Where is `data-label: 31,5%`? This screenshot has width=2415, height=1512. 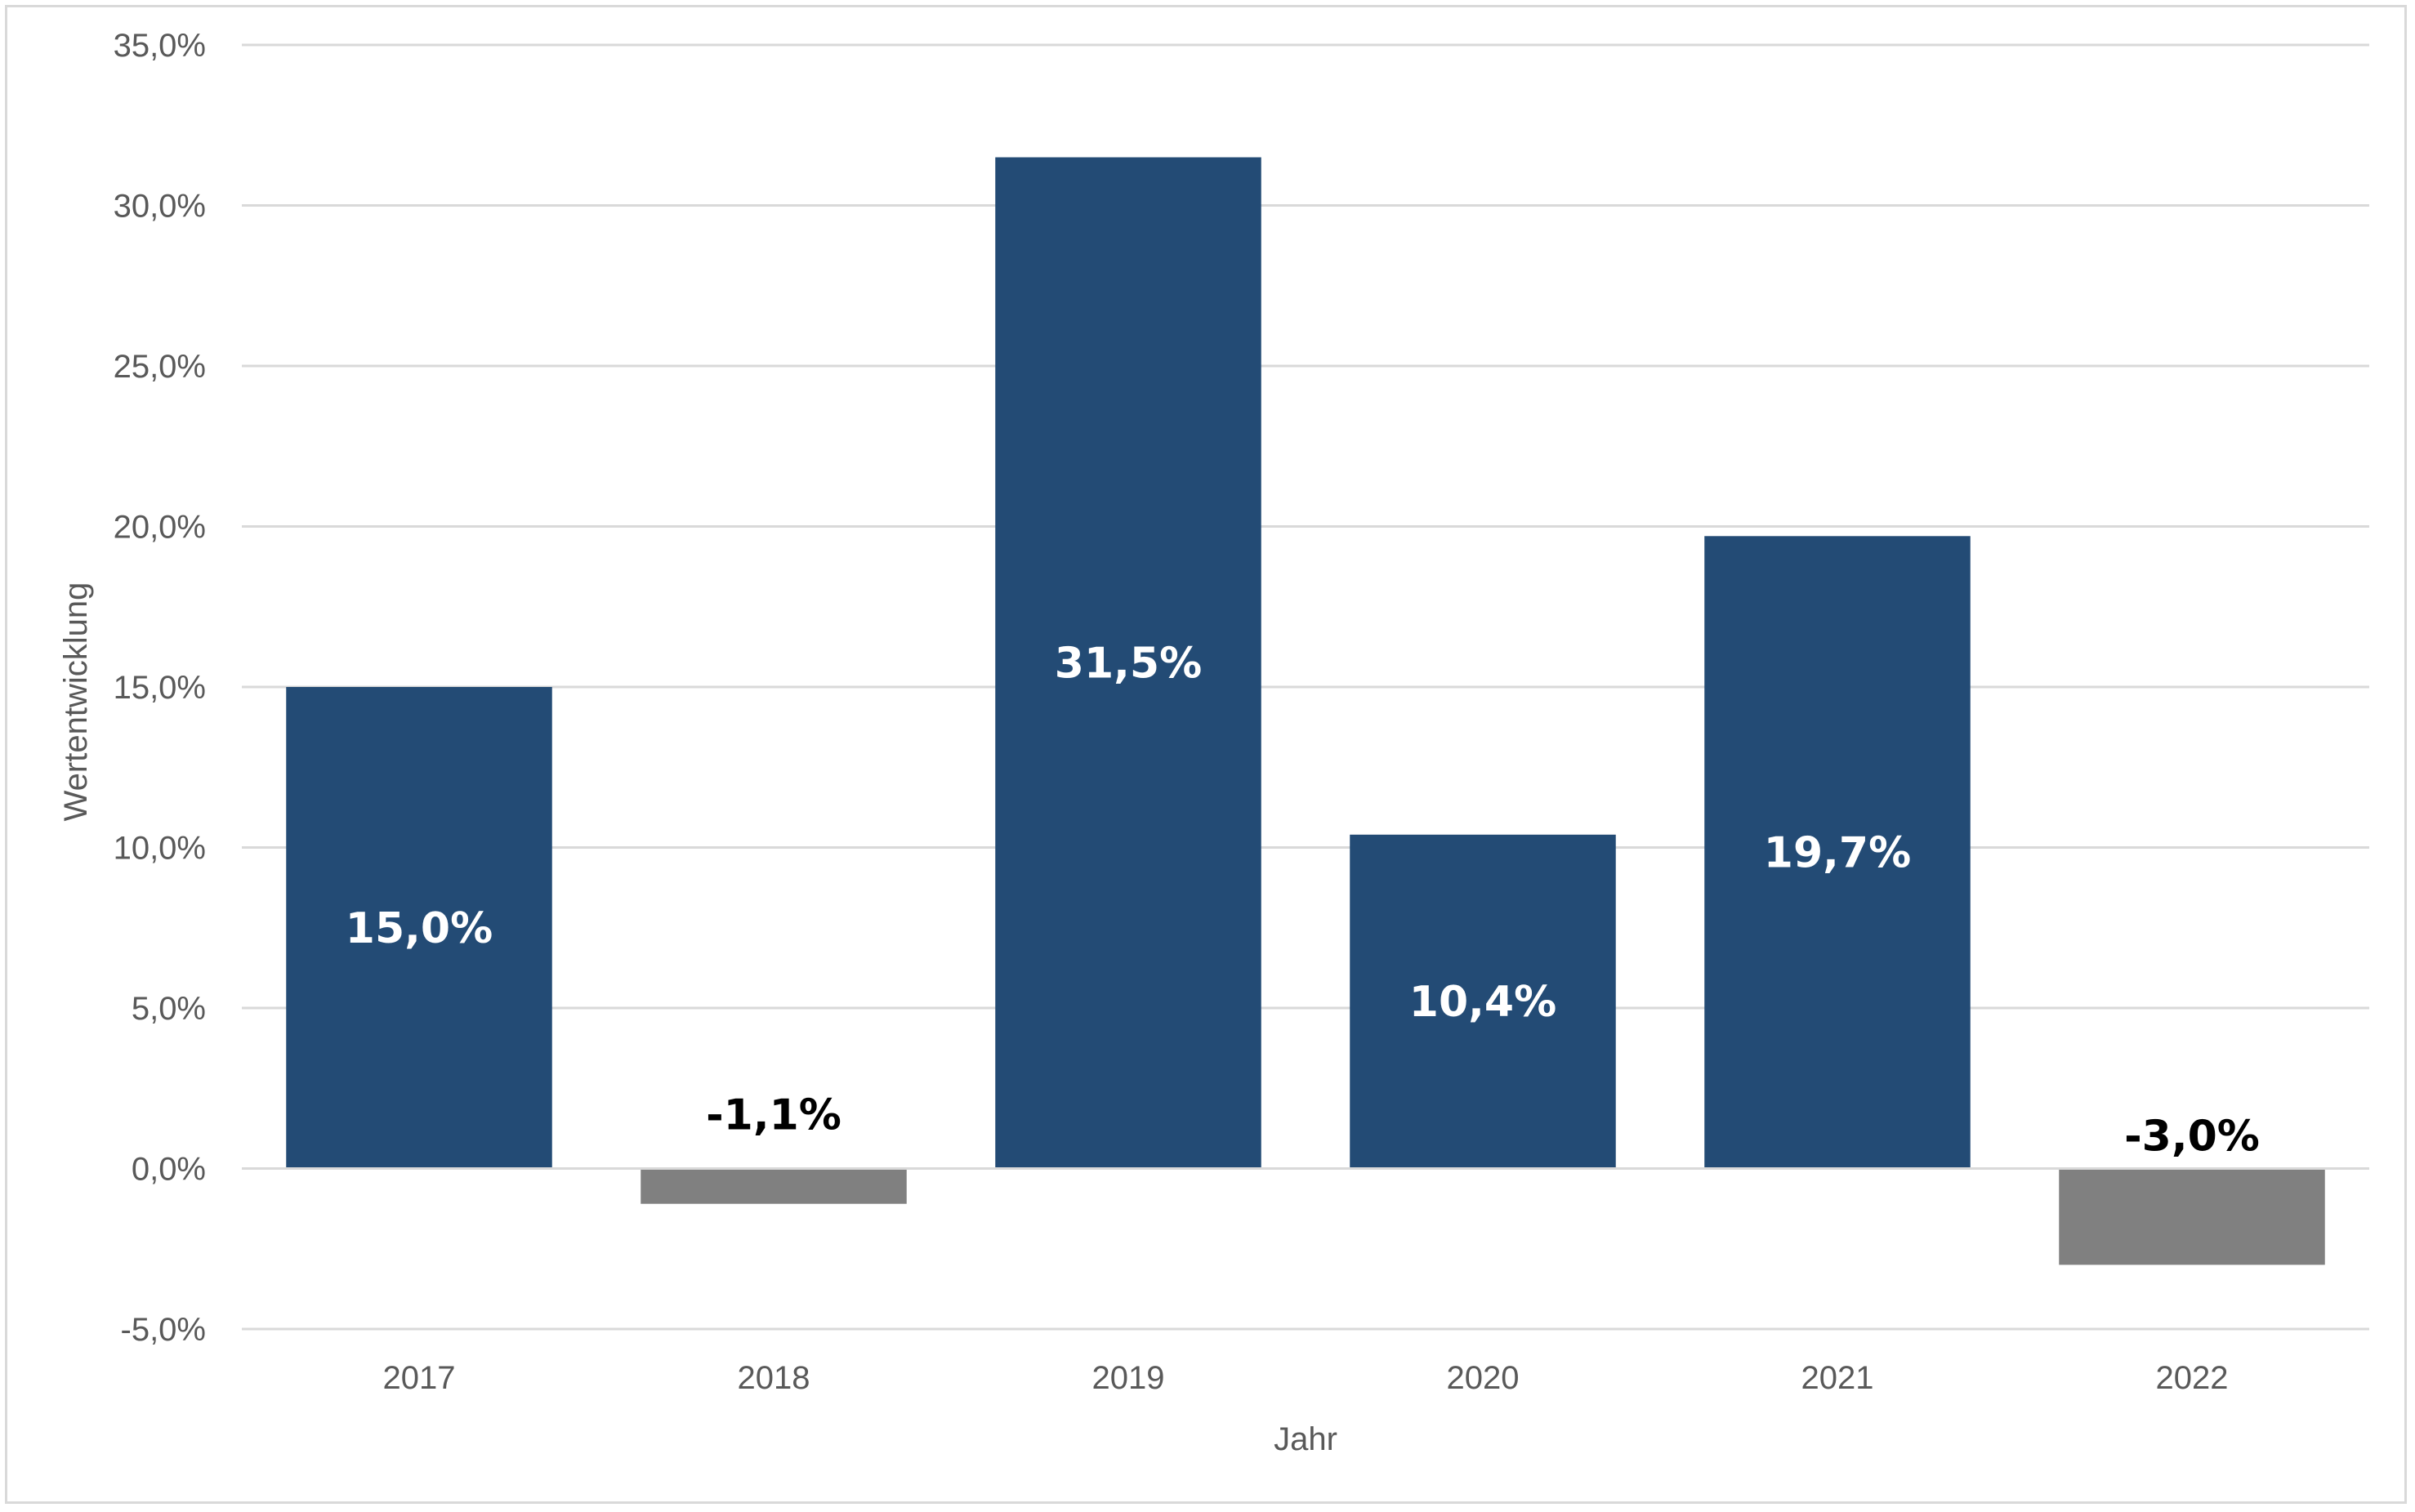 data-label: 31,5% is located at coordinates (1128, 665).